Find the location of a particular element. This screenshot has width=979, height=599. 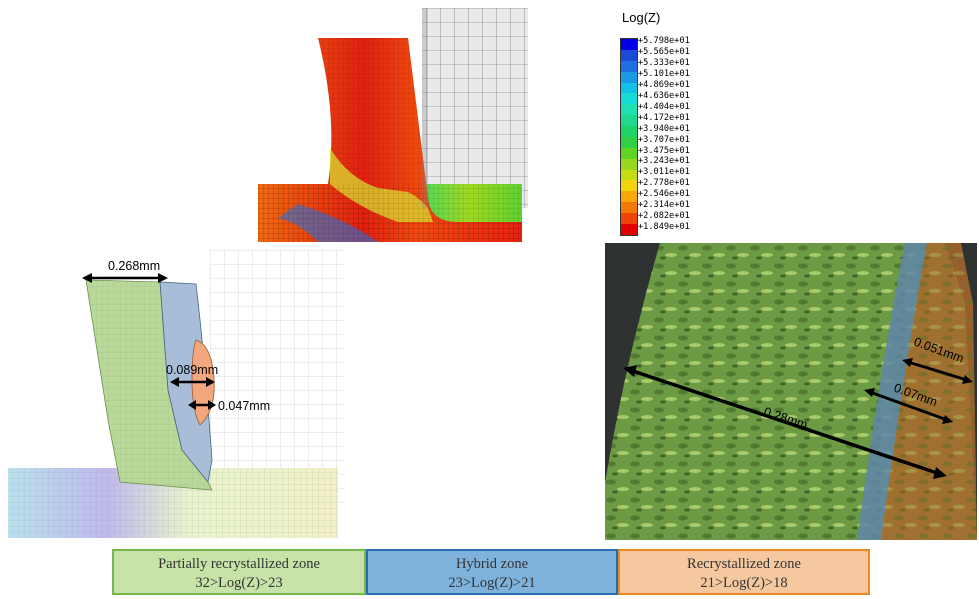

scale-label: +5.333e+01 is located at coordinates (664, 62).